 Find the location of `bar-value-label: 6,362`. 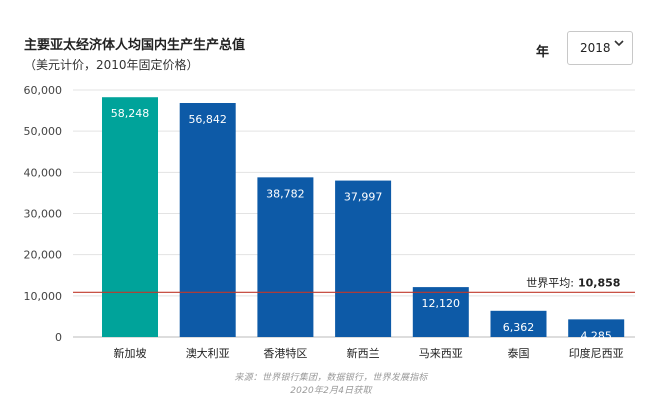

bar-value-label: 6,362 is located at coordinates (519, 327).